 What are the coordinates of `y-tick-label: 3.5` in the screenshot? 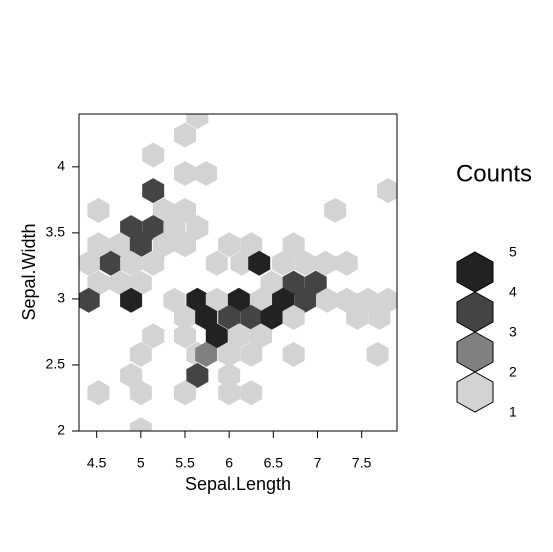 It's located at (56, 232).